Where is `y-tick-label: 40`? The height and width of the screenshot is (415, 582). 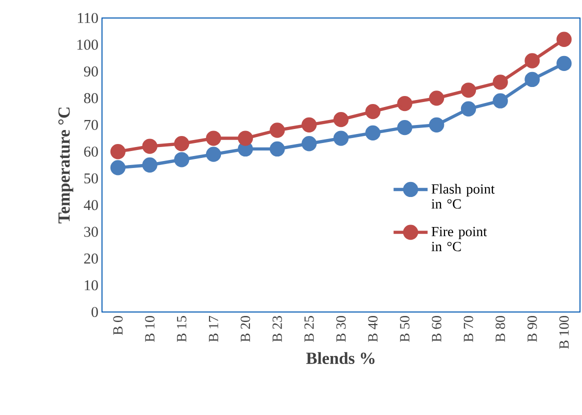 y-tick-label: 40 is located at coordinates (91, 205).